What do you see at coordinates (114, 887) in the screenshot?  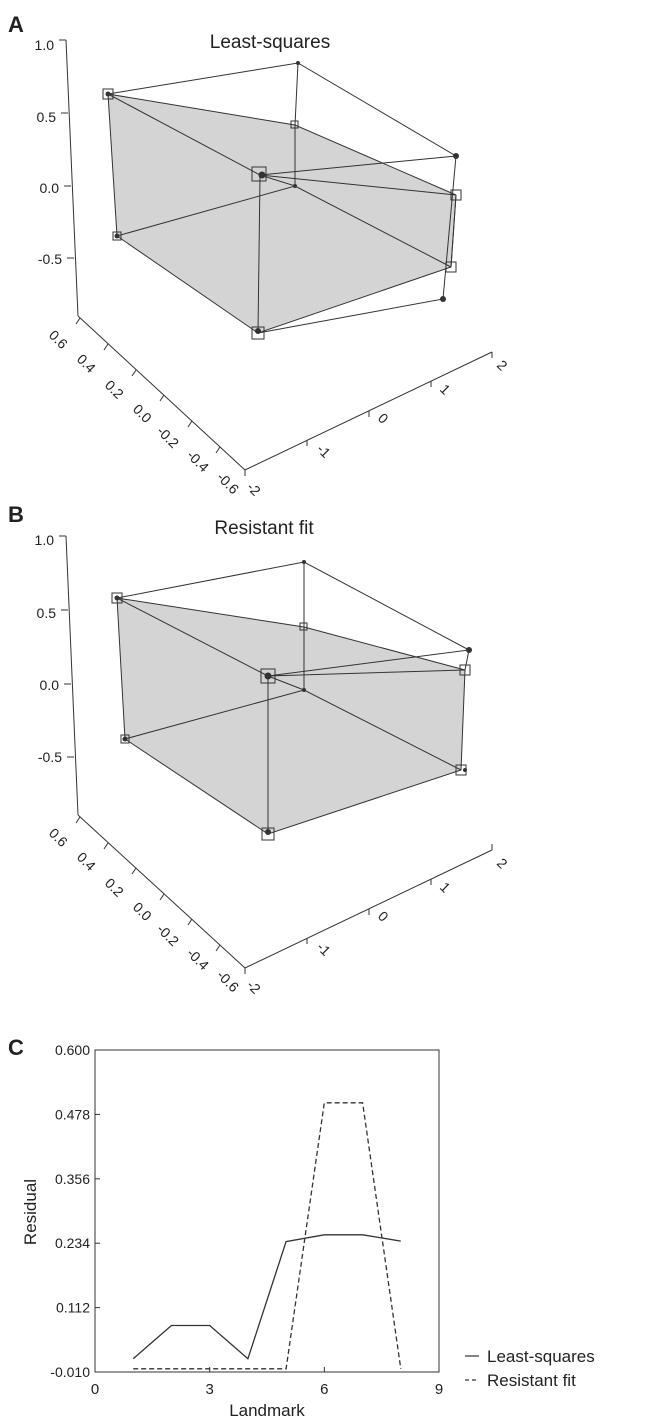 I see `panel-b-depth-tick: 0.2` at bounding box center [114, 887].